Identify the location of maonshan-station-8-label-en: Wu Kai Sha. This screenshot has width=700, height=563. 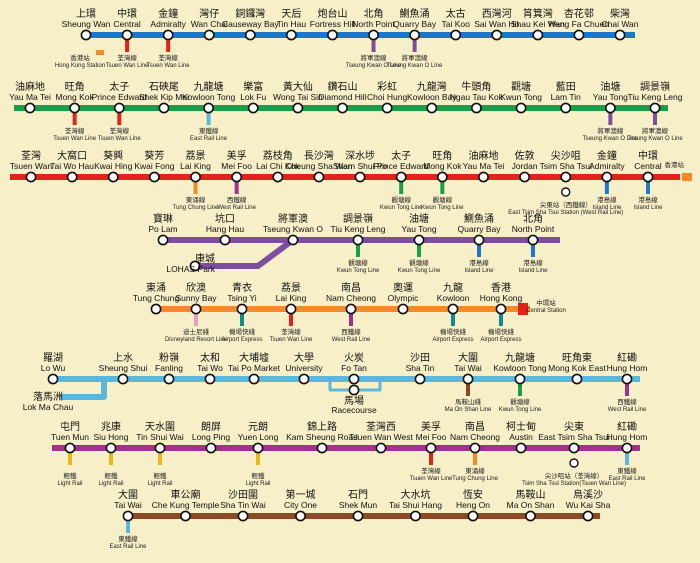
(588, 505).